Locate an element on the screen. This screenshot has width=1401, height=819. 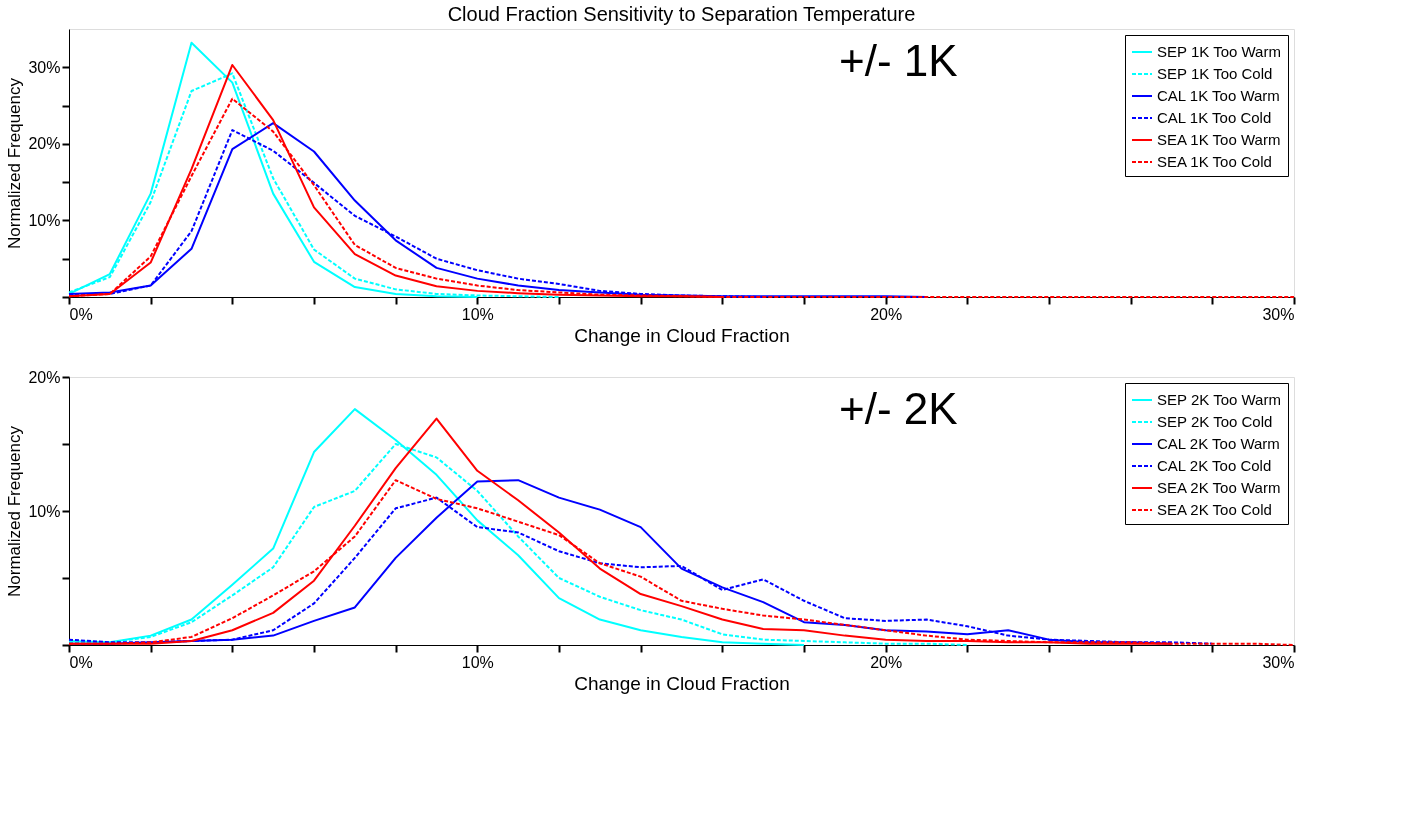
chart-title: Cloud Fraction Sensitivity to Separation Temperature is located at coordinates (681, 14).